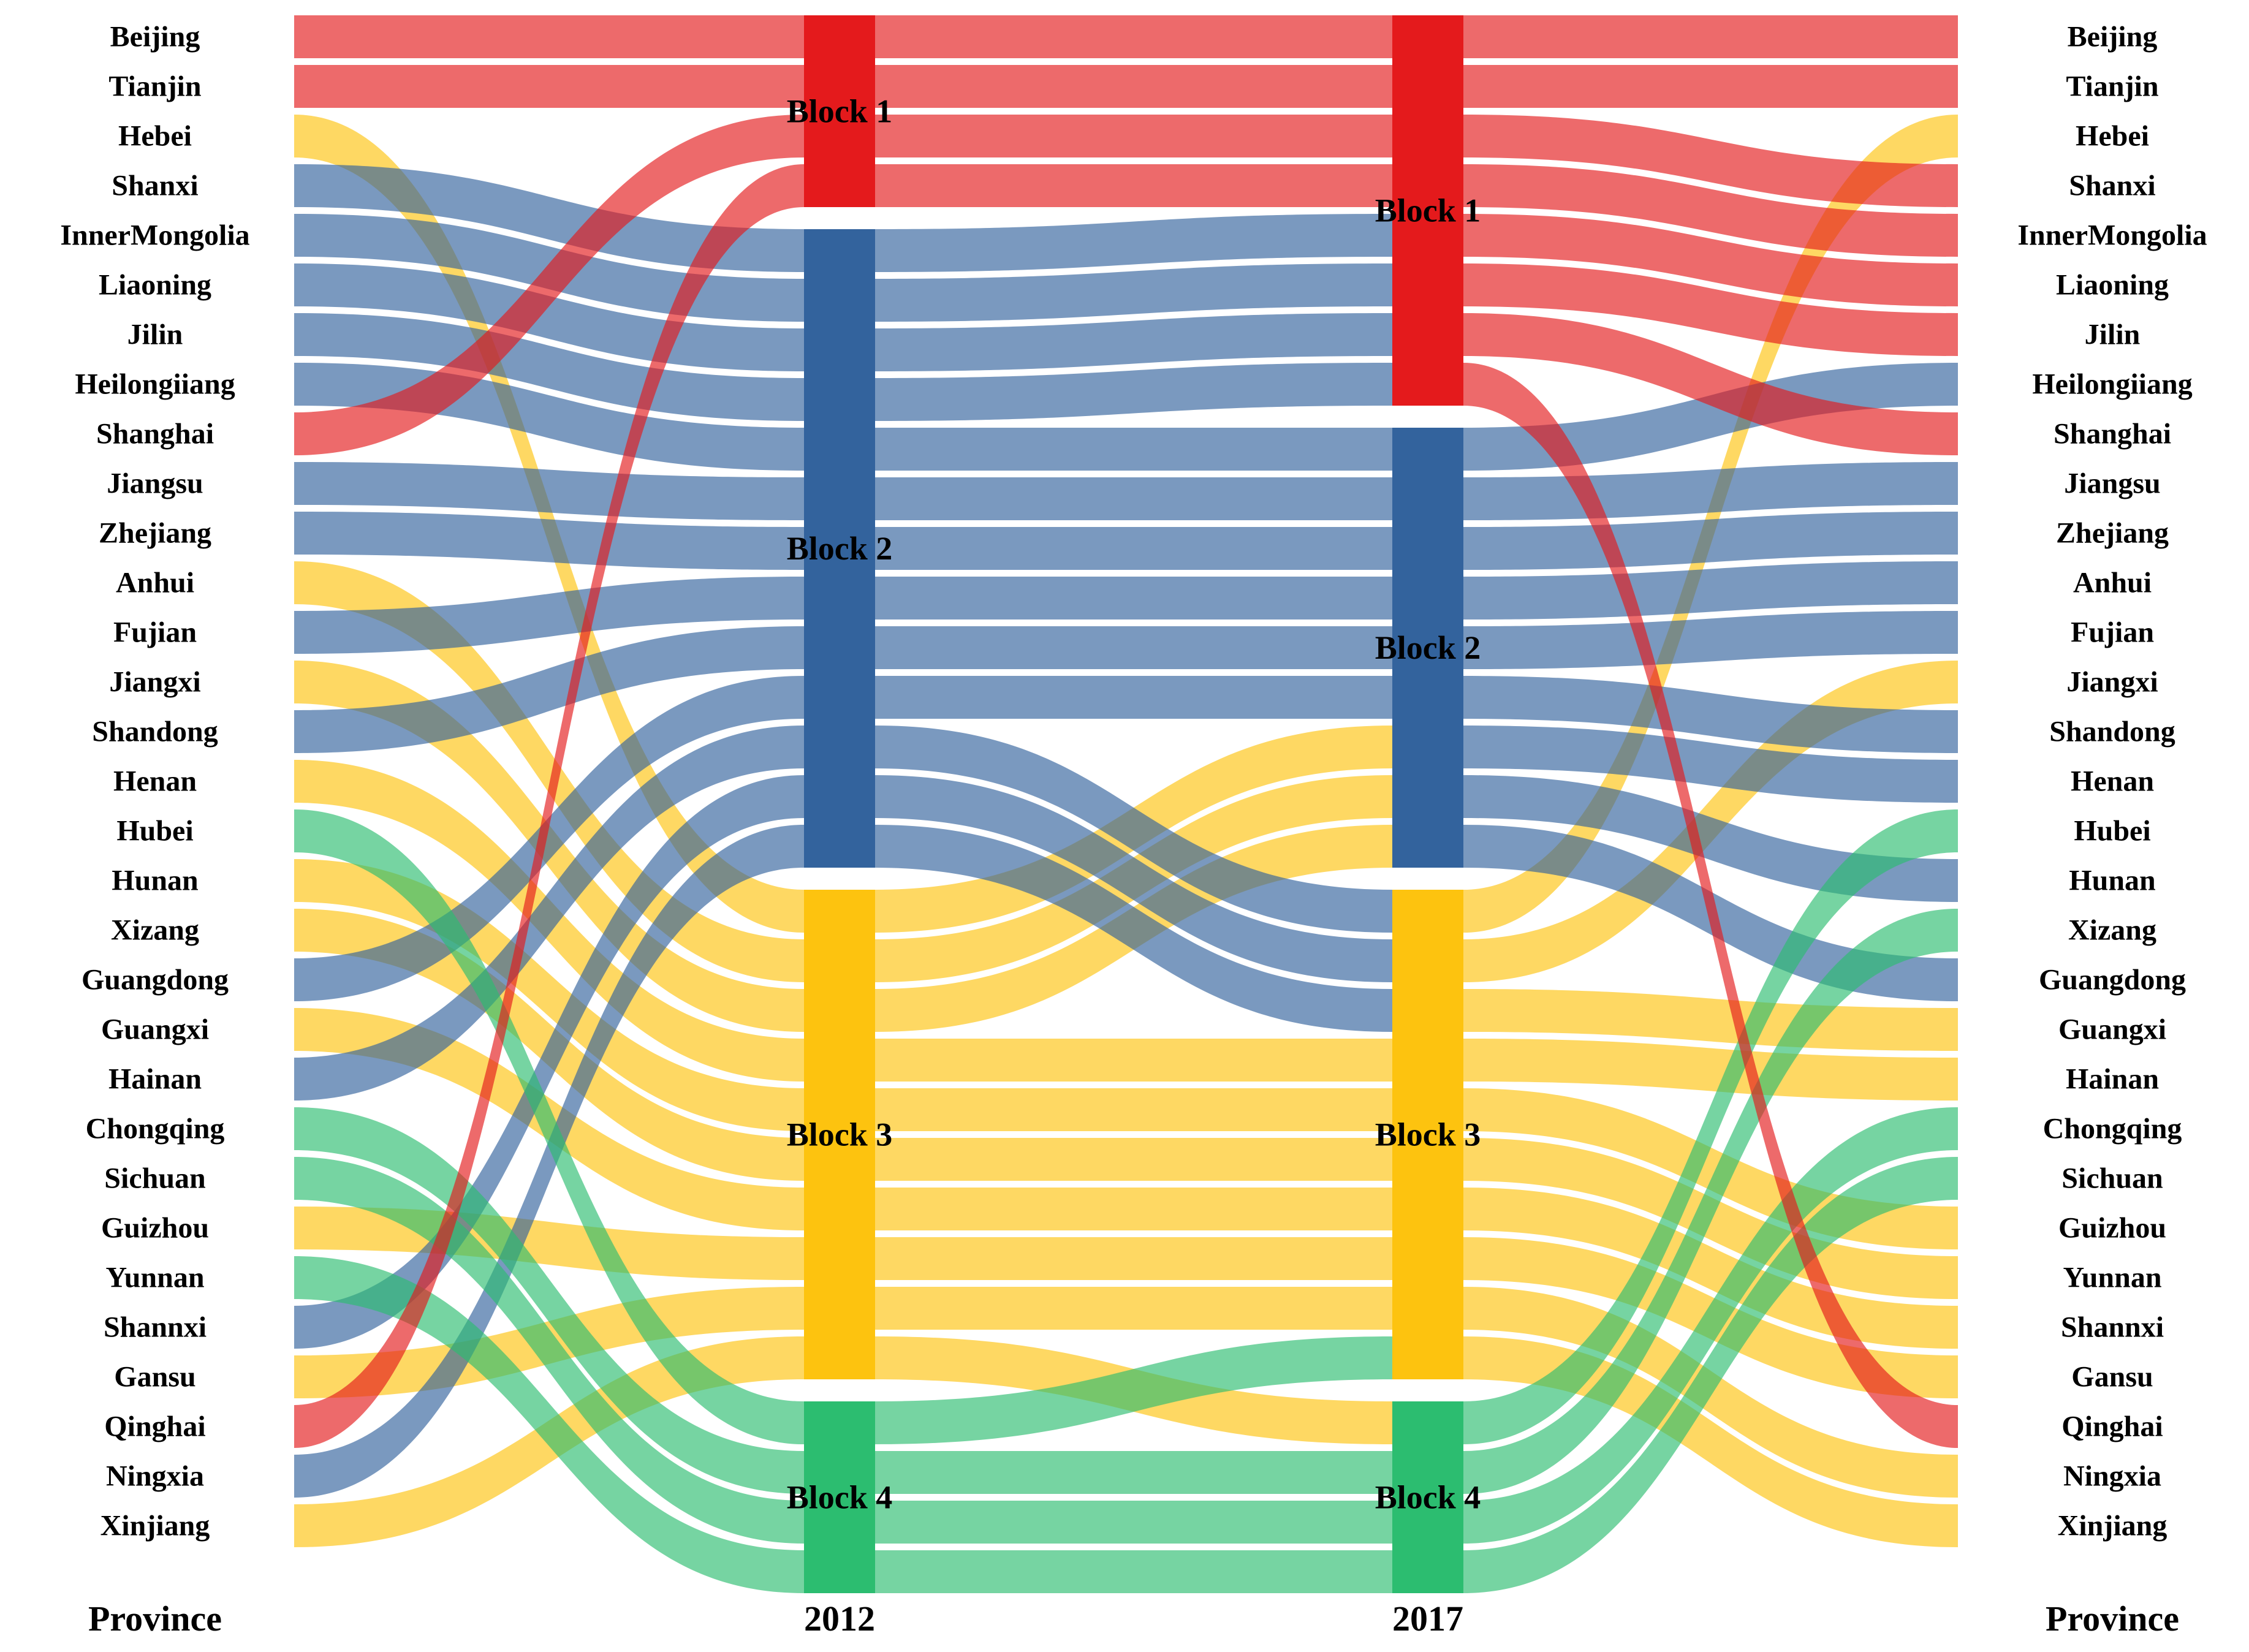  I want to click on province-label-left: Liaoning, so click(155, 285).